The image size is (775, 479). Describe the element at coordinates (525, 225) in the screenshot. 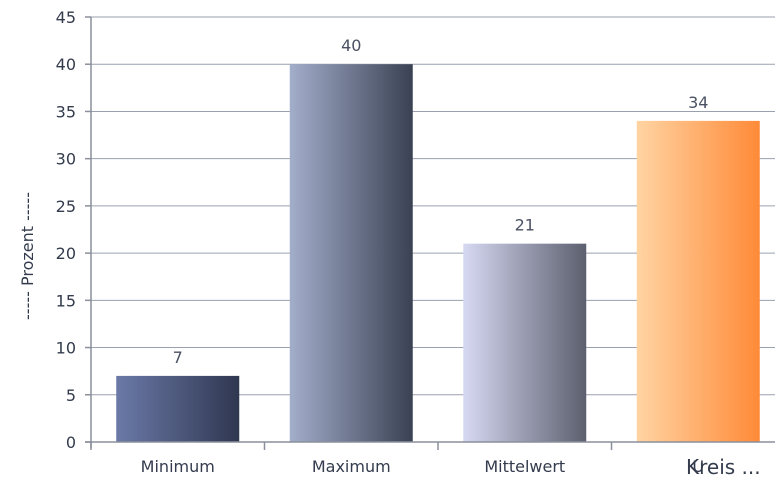

I see `data-label: 21` at that location.